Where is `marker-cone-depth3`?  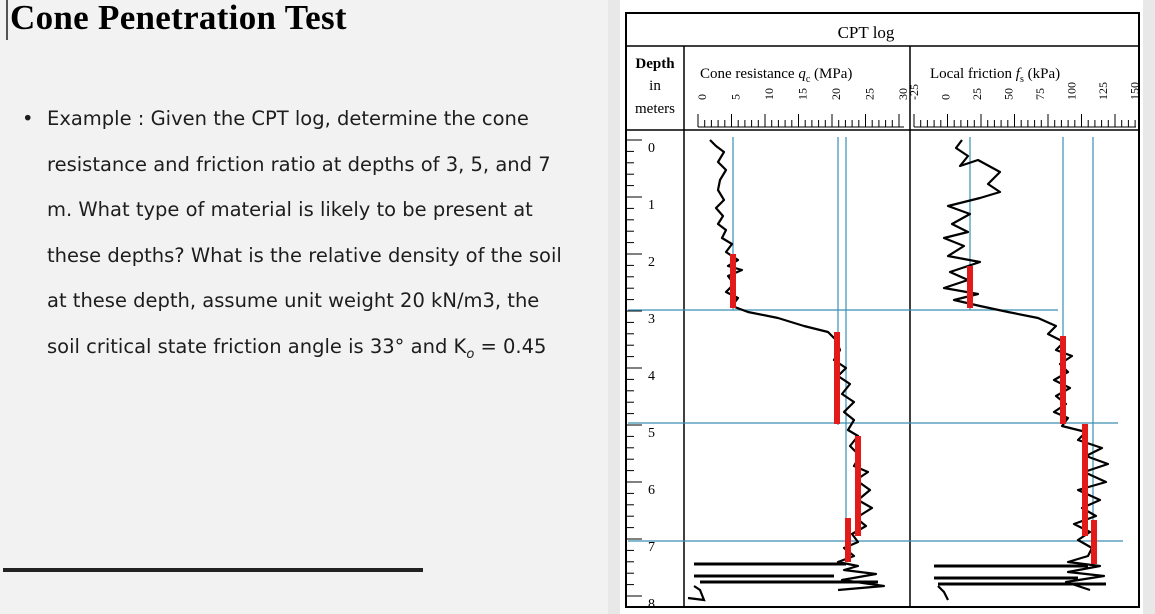 marker-cone-depth3 is located at coordinates (733, 281).